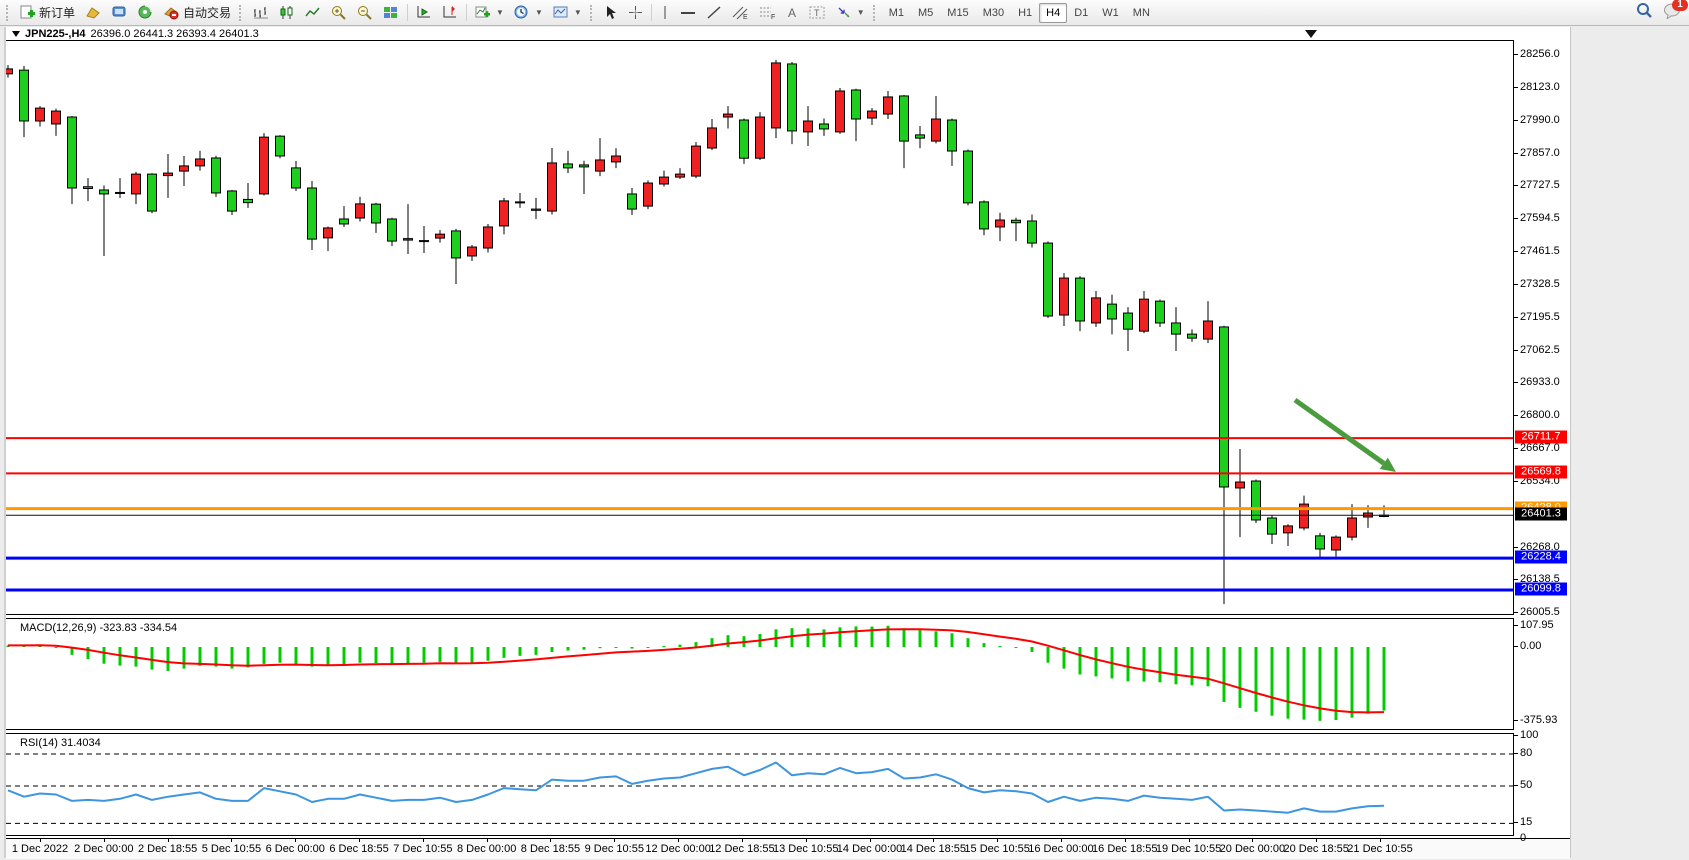 This screenshot has height=860, width=1689. Describe the element at coordinates (99, 628) in the screenshot. I see `macd-indicator-label: MACD(12,26,9) -323.83 -334.54` at that location.